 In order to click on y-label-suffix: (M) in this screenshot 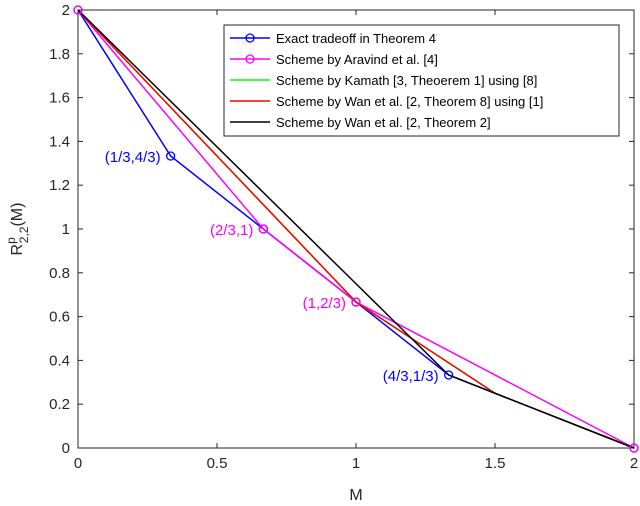, I will do `click(17, 215)`.